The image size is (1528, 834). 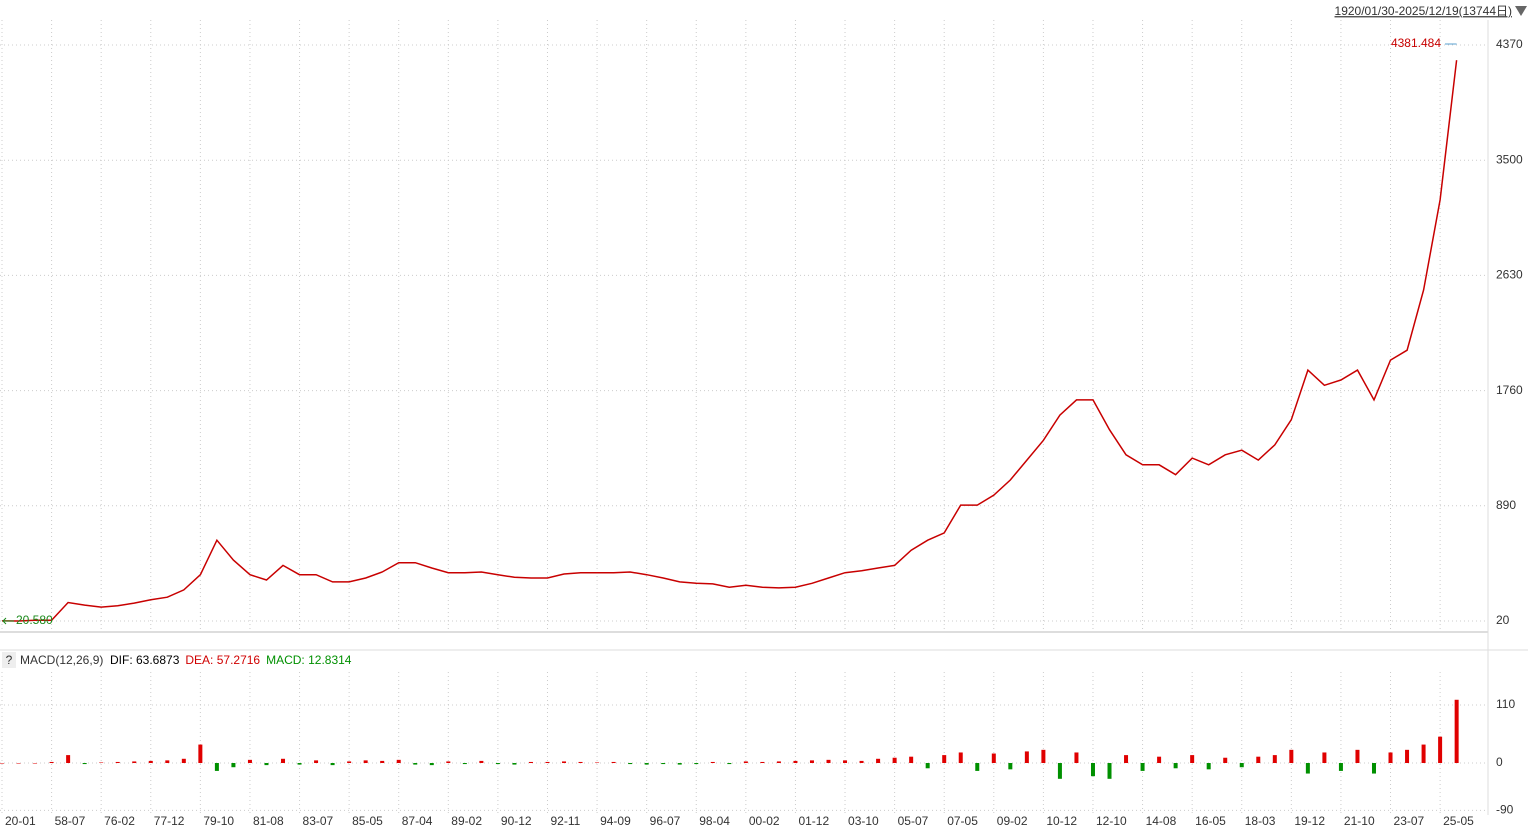 I want to click on min-label: 20.580, so click(x=34, y=620).